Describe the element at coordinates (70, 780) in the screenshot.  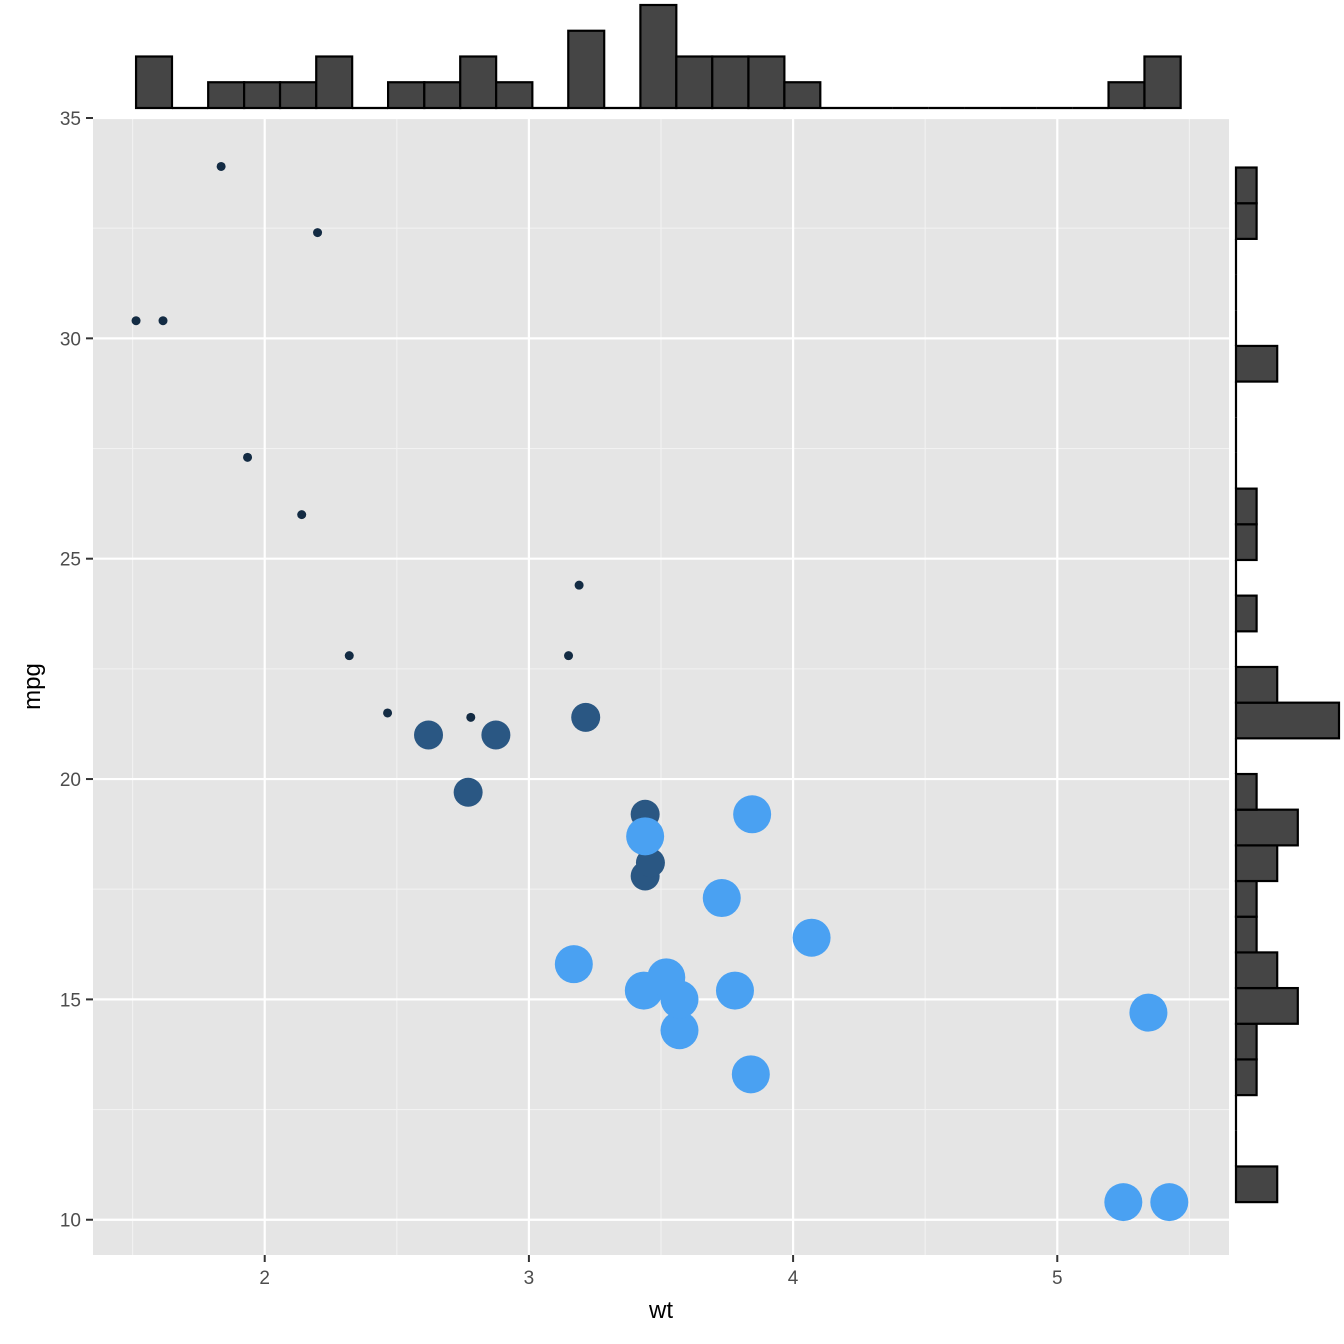
I see `y-tick-label: 20` at that location.